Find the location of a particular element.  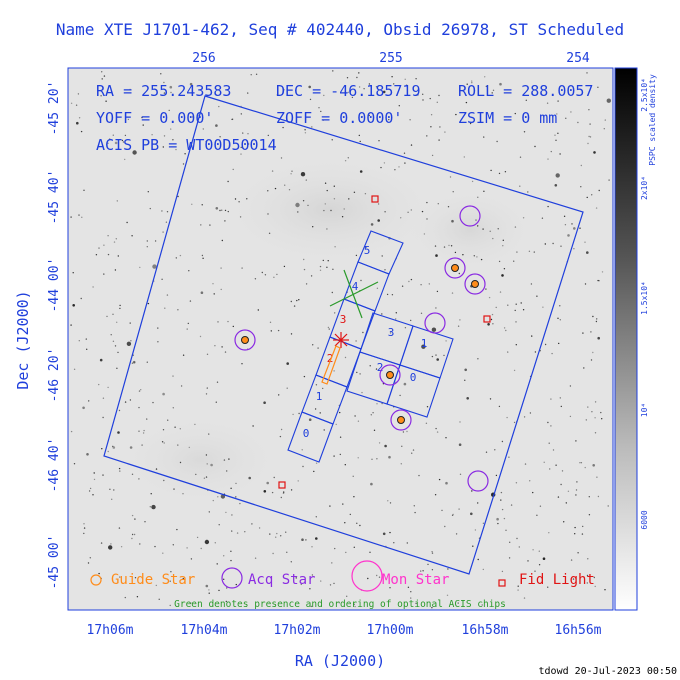

optional-chip-markers is located at coordinates (354, 294).